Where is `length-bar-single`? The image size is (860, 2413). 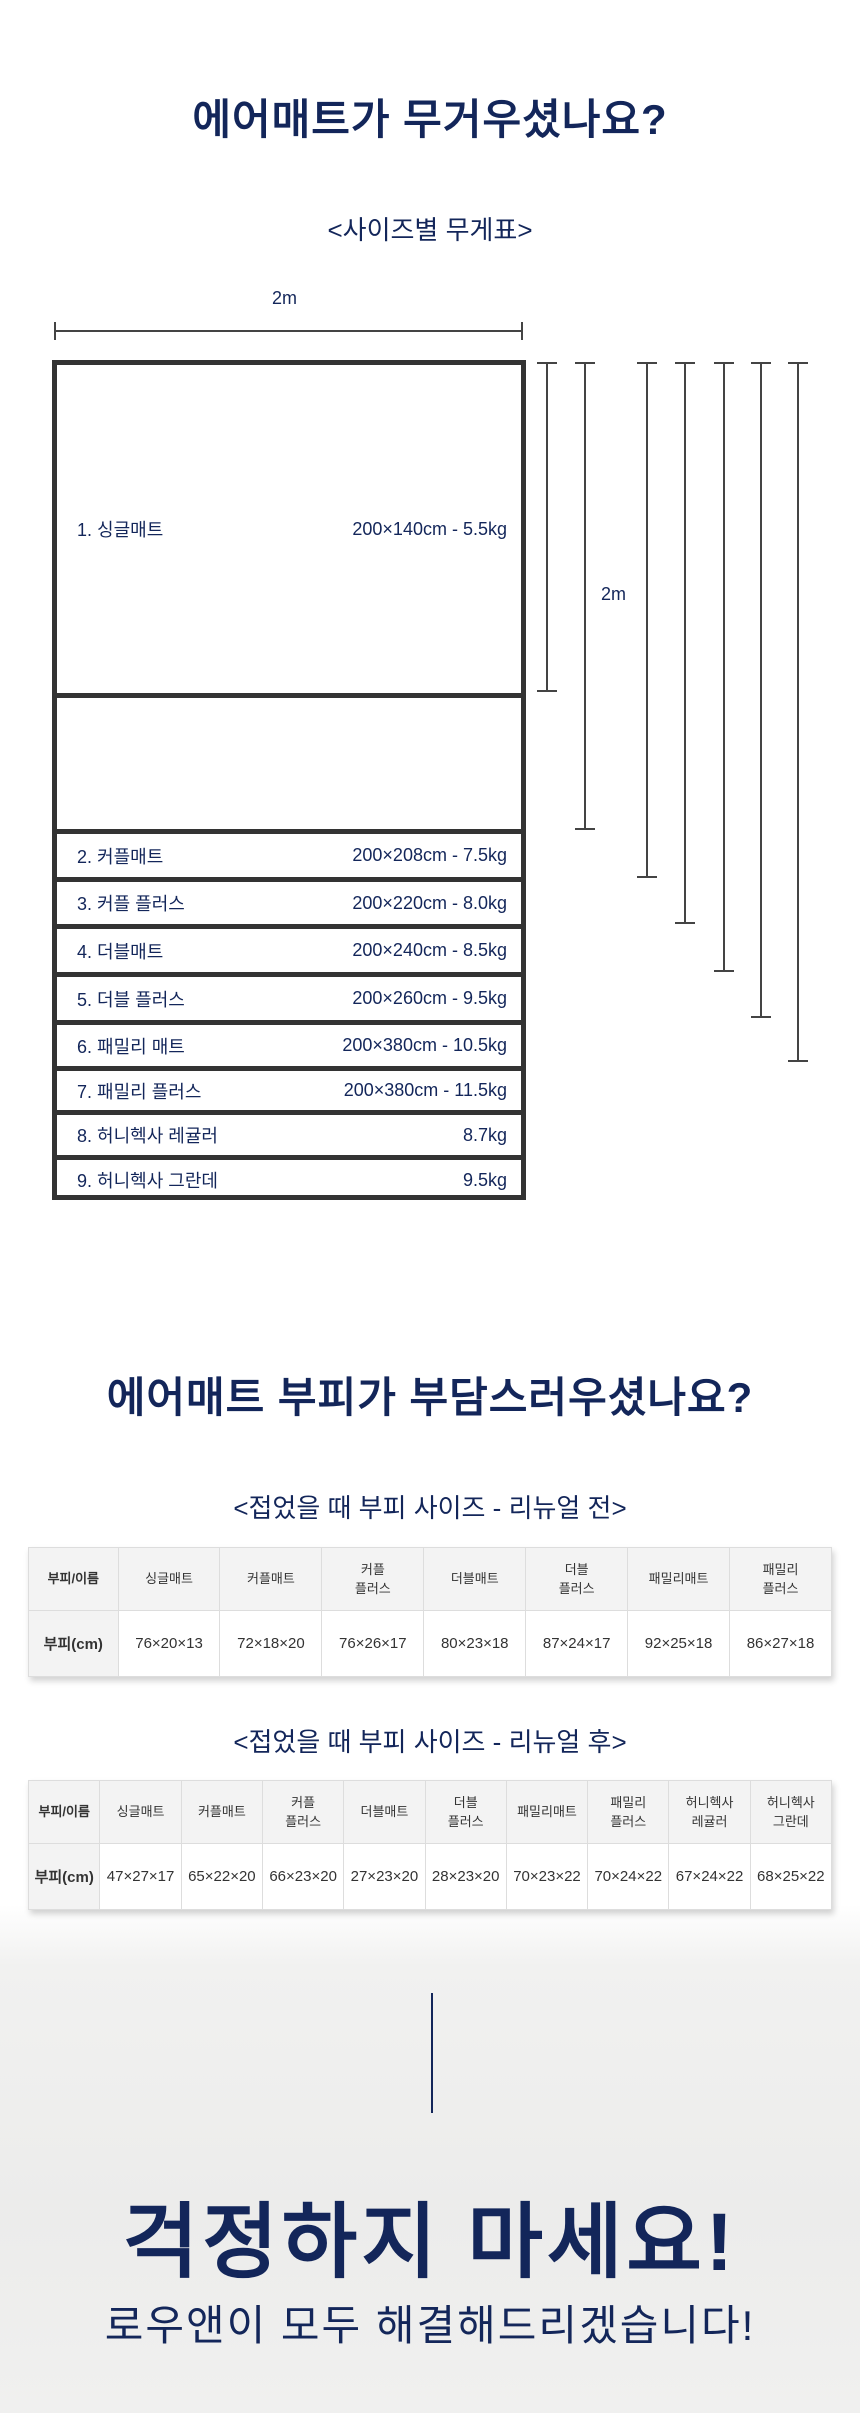
length-bar-single is located at coordinates (547, 527).